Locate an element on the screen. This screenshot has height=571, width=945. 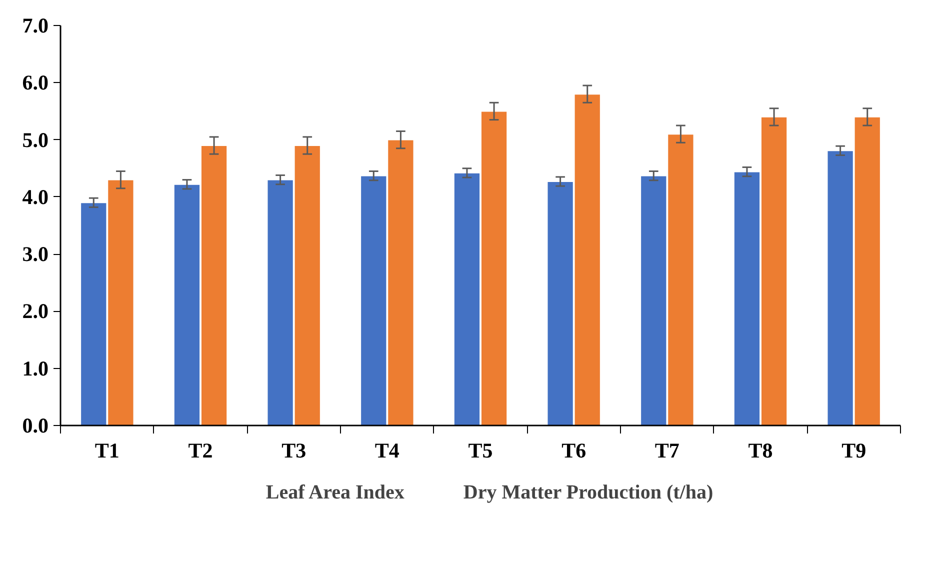
x-tick-label: T8 is located at coordinates (760, 450).